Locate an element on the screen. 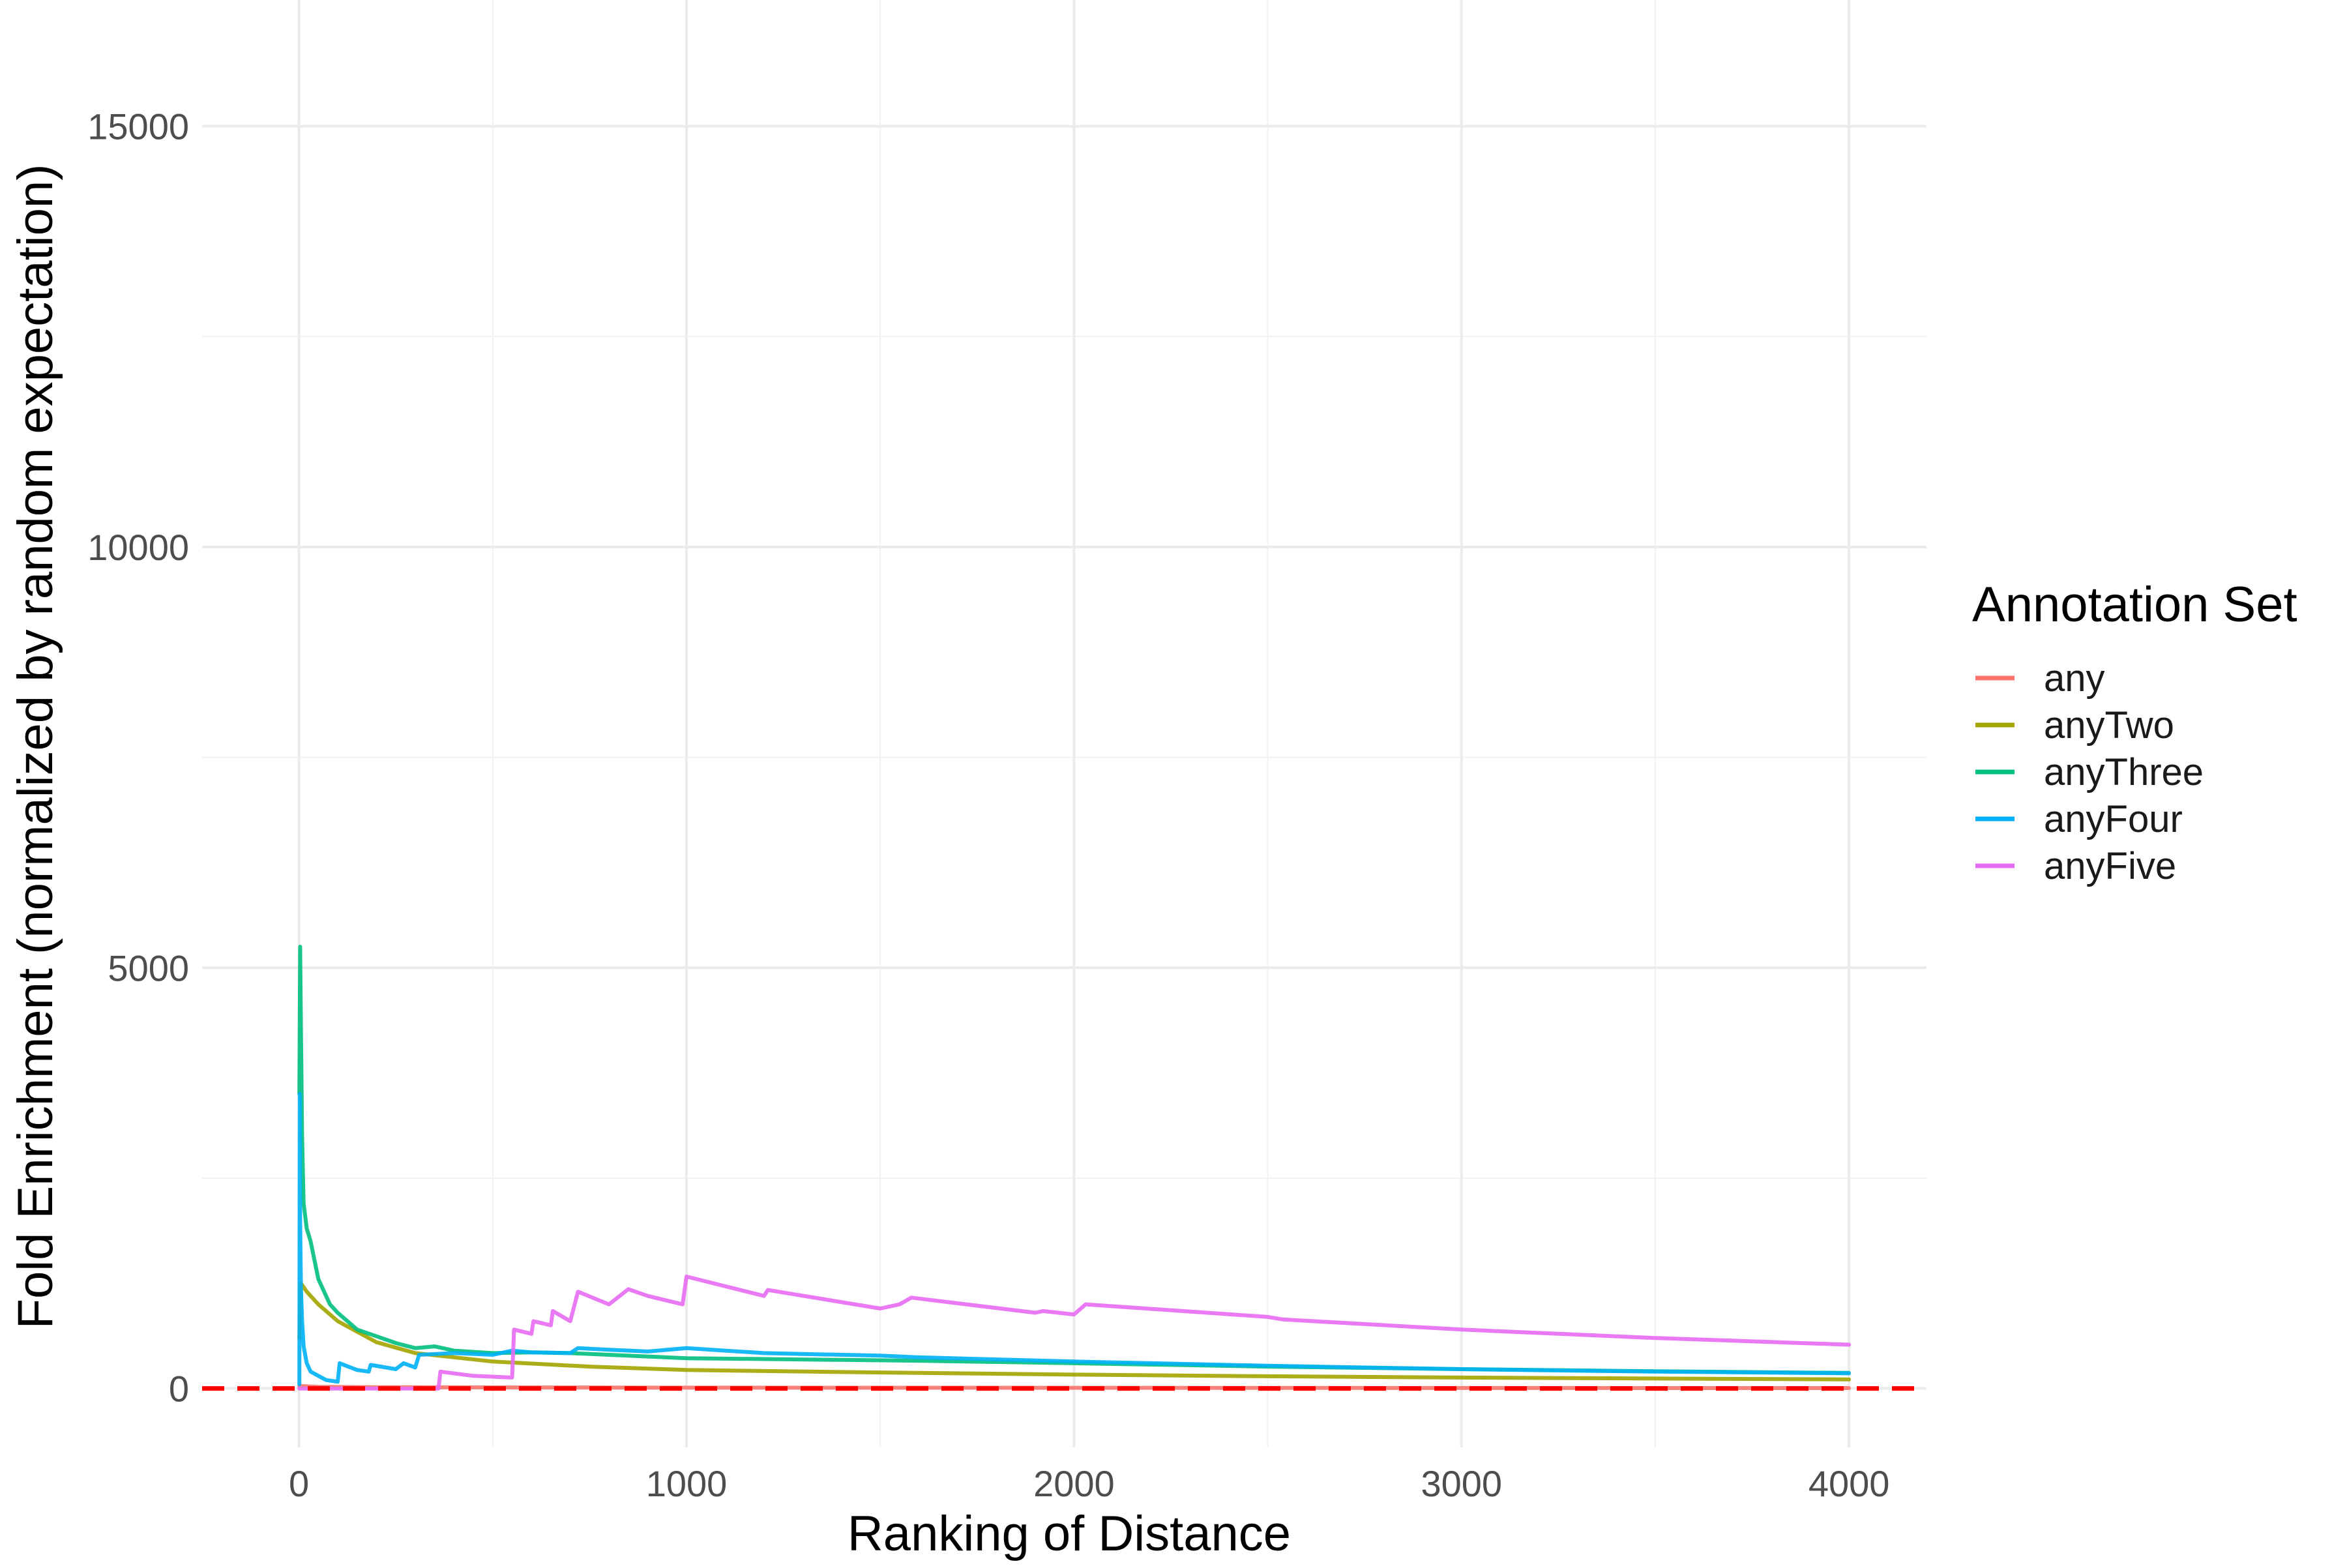 The image size is (2347, 1568). legend-item-any: any is located at coordinates (2040, 678).